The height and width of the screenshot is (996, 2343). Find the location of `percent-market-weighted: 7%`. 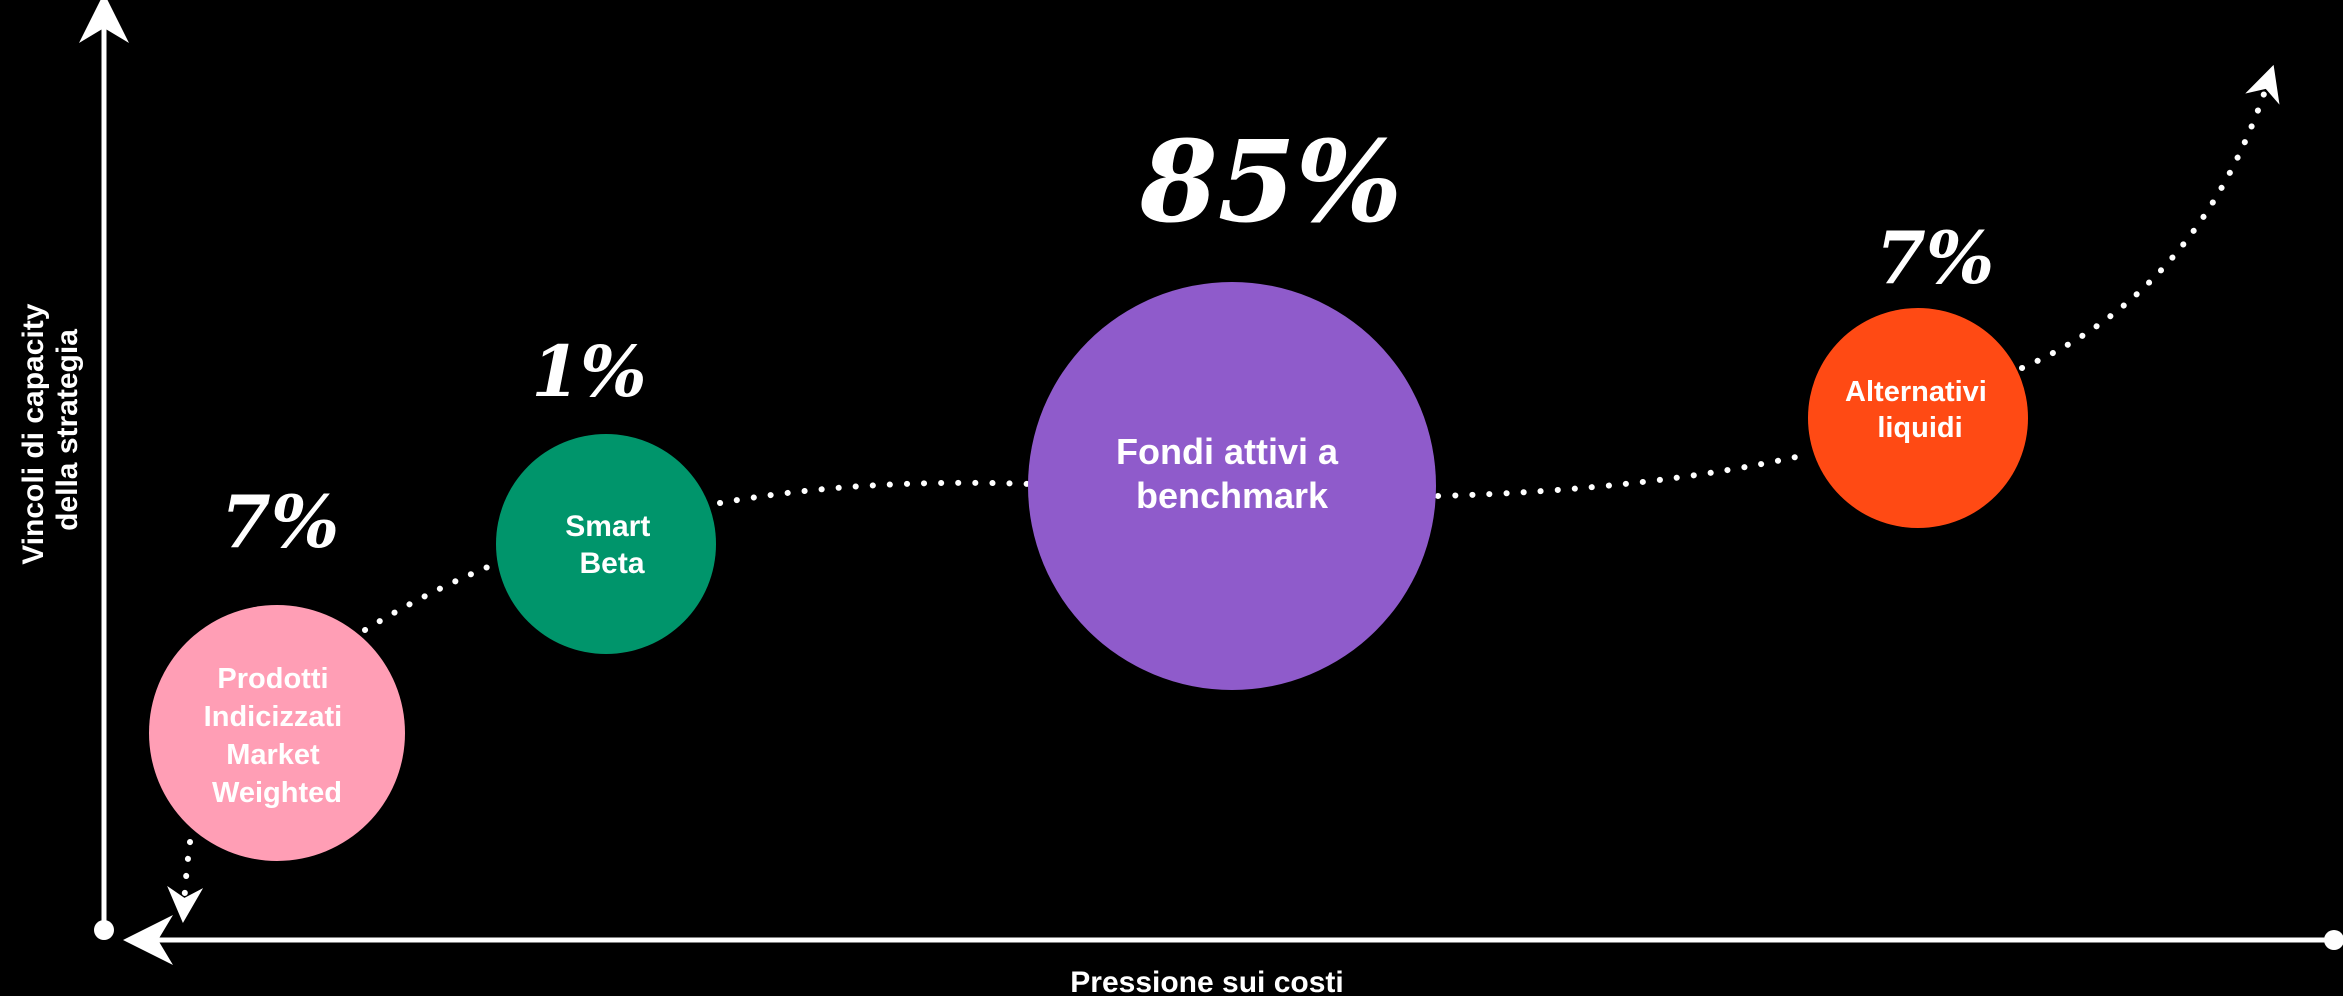

percent-market-weighted: 7% is located at coordinates (280, 521).